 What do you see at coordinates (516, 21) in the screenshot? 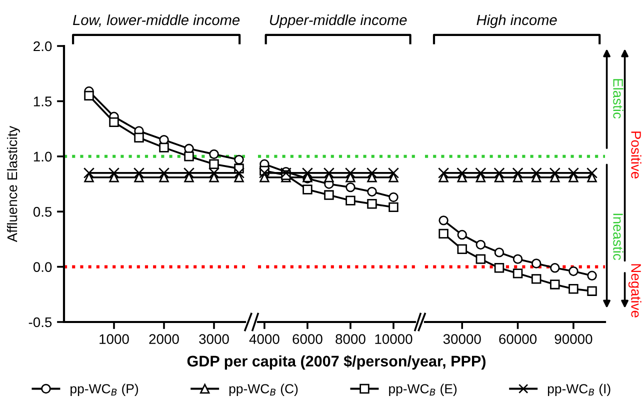
I see `text: High income` at bounding box center [516, 21].